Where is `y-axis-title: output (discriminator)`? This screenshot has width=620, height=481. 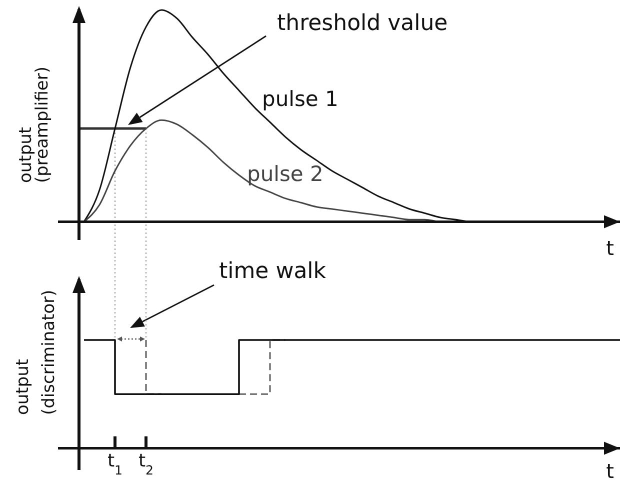
y-axis-title: output (discriminator) is located at coordinates (36, 352).